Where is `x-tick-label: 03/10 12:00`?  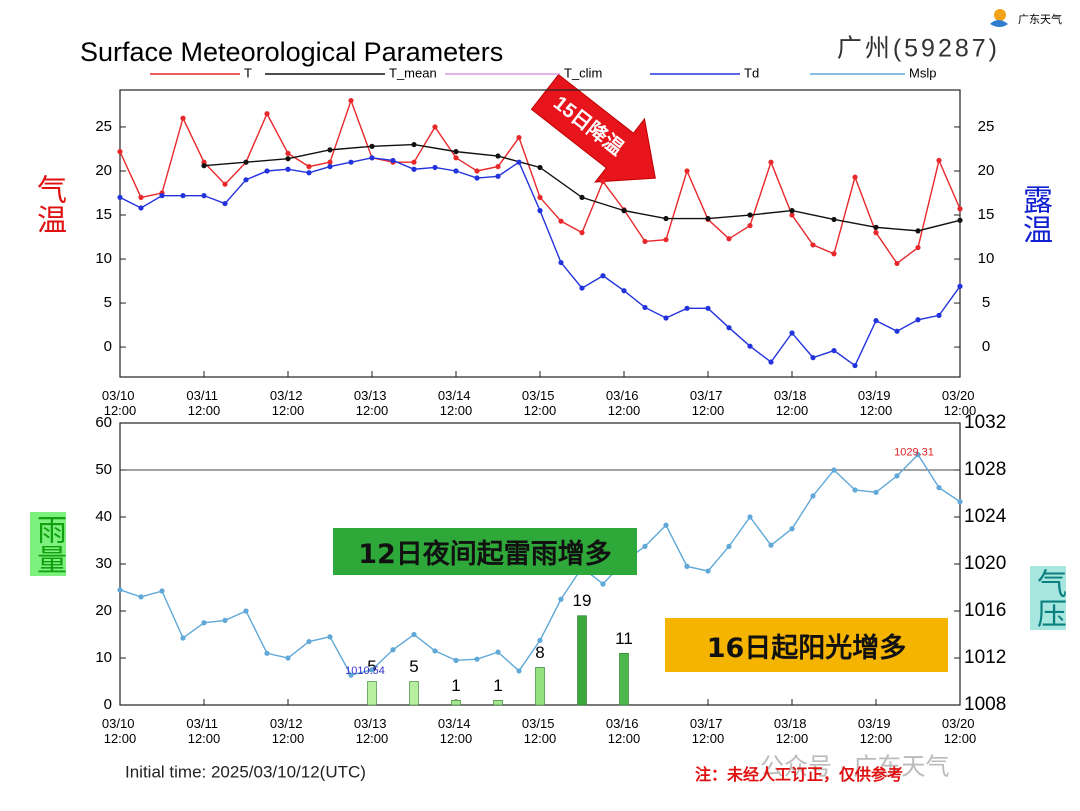
x-tick-label: 03/10 12:00 is located at coordinates (120, 403).